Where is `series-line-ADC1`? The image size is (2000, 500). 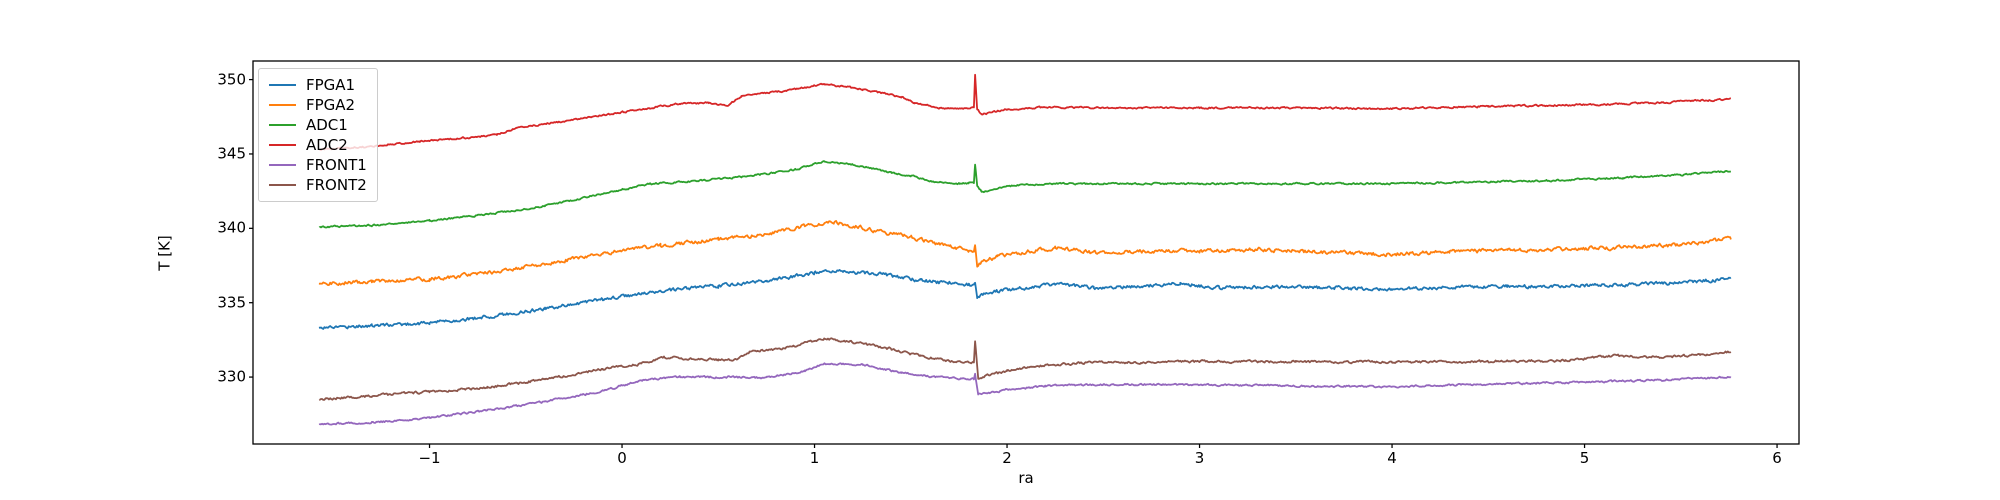
series-line-ADC1 is located at coordinates (1025, 194).